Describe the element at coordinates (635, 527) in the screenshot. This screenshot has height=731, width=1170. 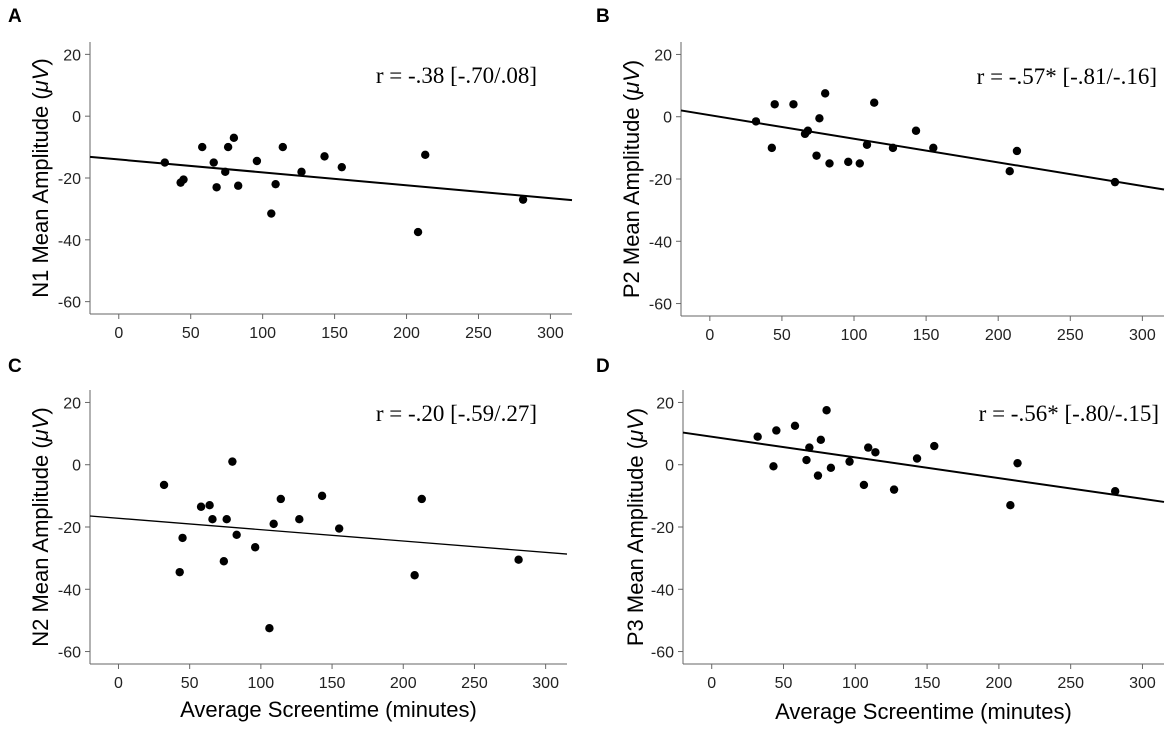
I see `y-axis-label: P3 Mean Amplitude (μV)` at that location.